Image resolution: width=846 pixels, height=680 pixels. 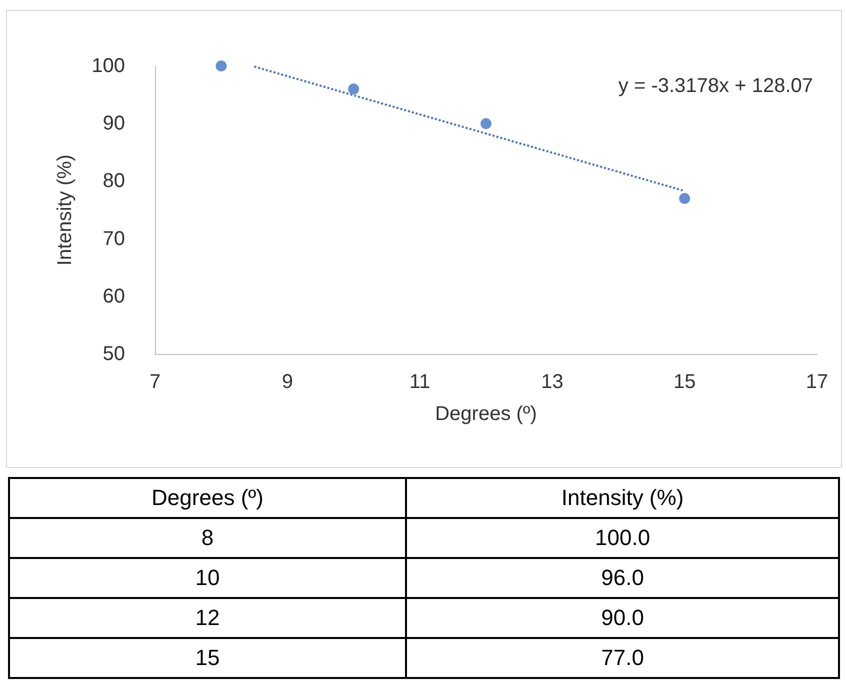 What do you see at coordinates (716, 86) in the screenshot?
I see `annotation: y = -3.3178x + 128.07` at bounding box center [716, 86].